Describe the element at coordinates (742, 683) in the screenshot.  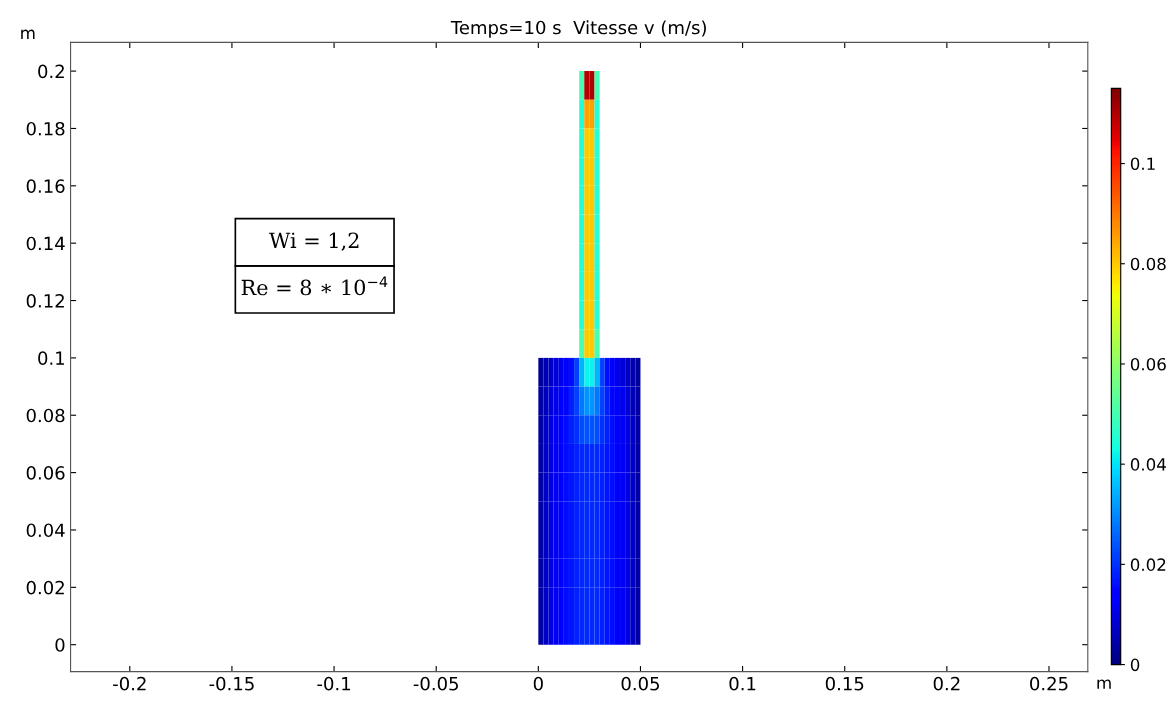
I see `x-tick-label: 0.1` at that location.